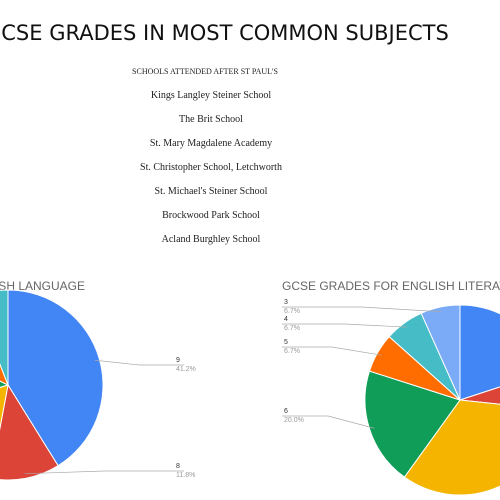 The image size is (500, 500). Describe the element at coordinates (42, 286) in the screenshot. I see `chart-title: GCSE GRADES FOR ENGLISH LANGUAGE` at that location.